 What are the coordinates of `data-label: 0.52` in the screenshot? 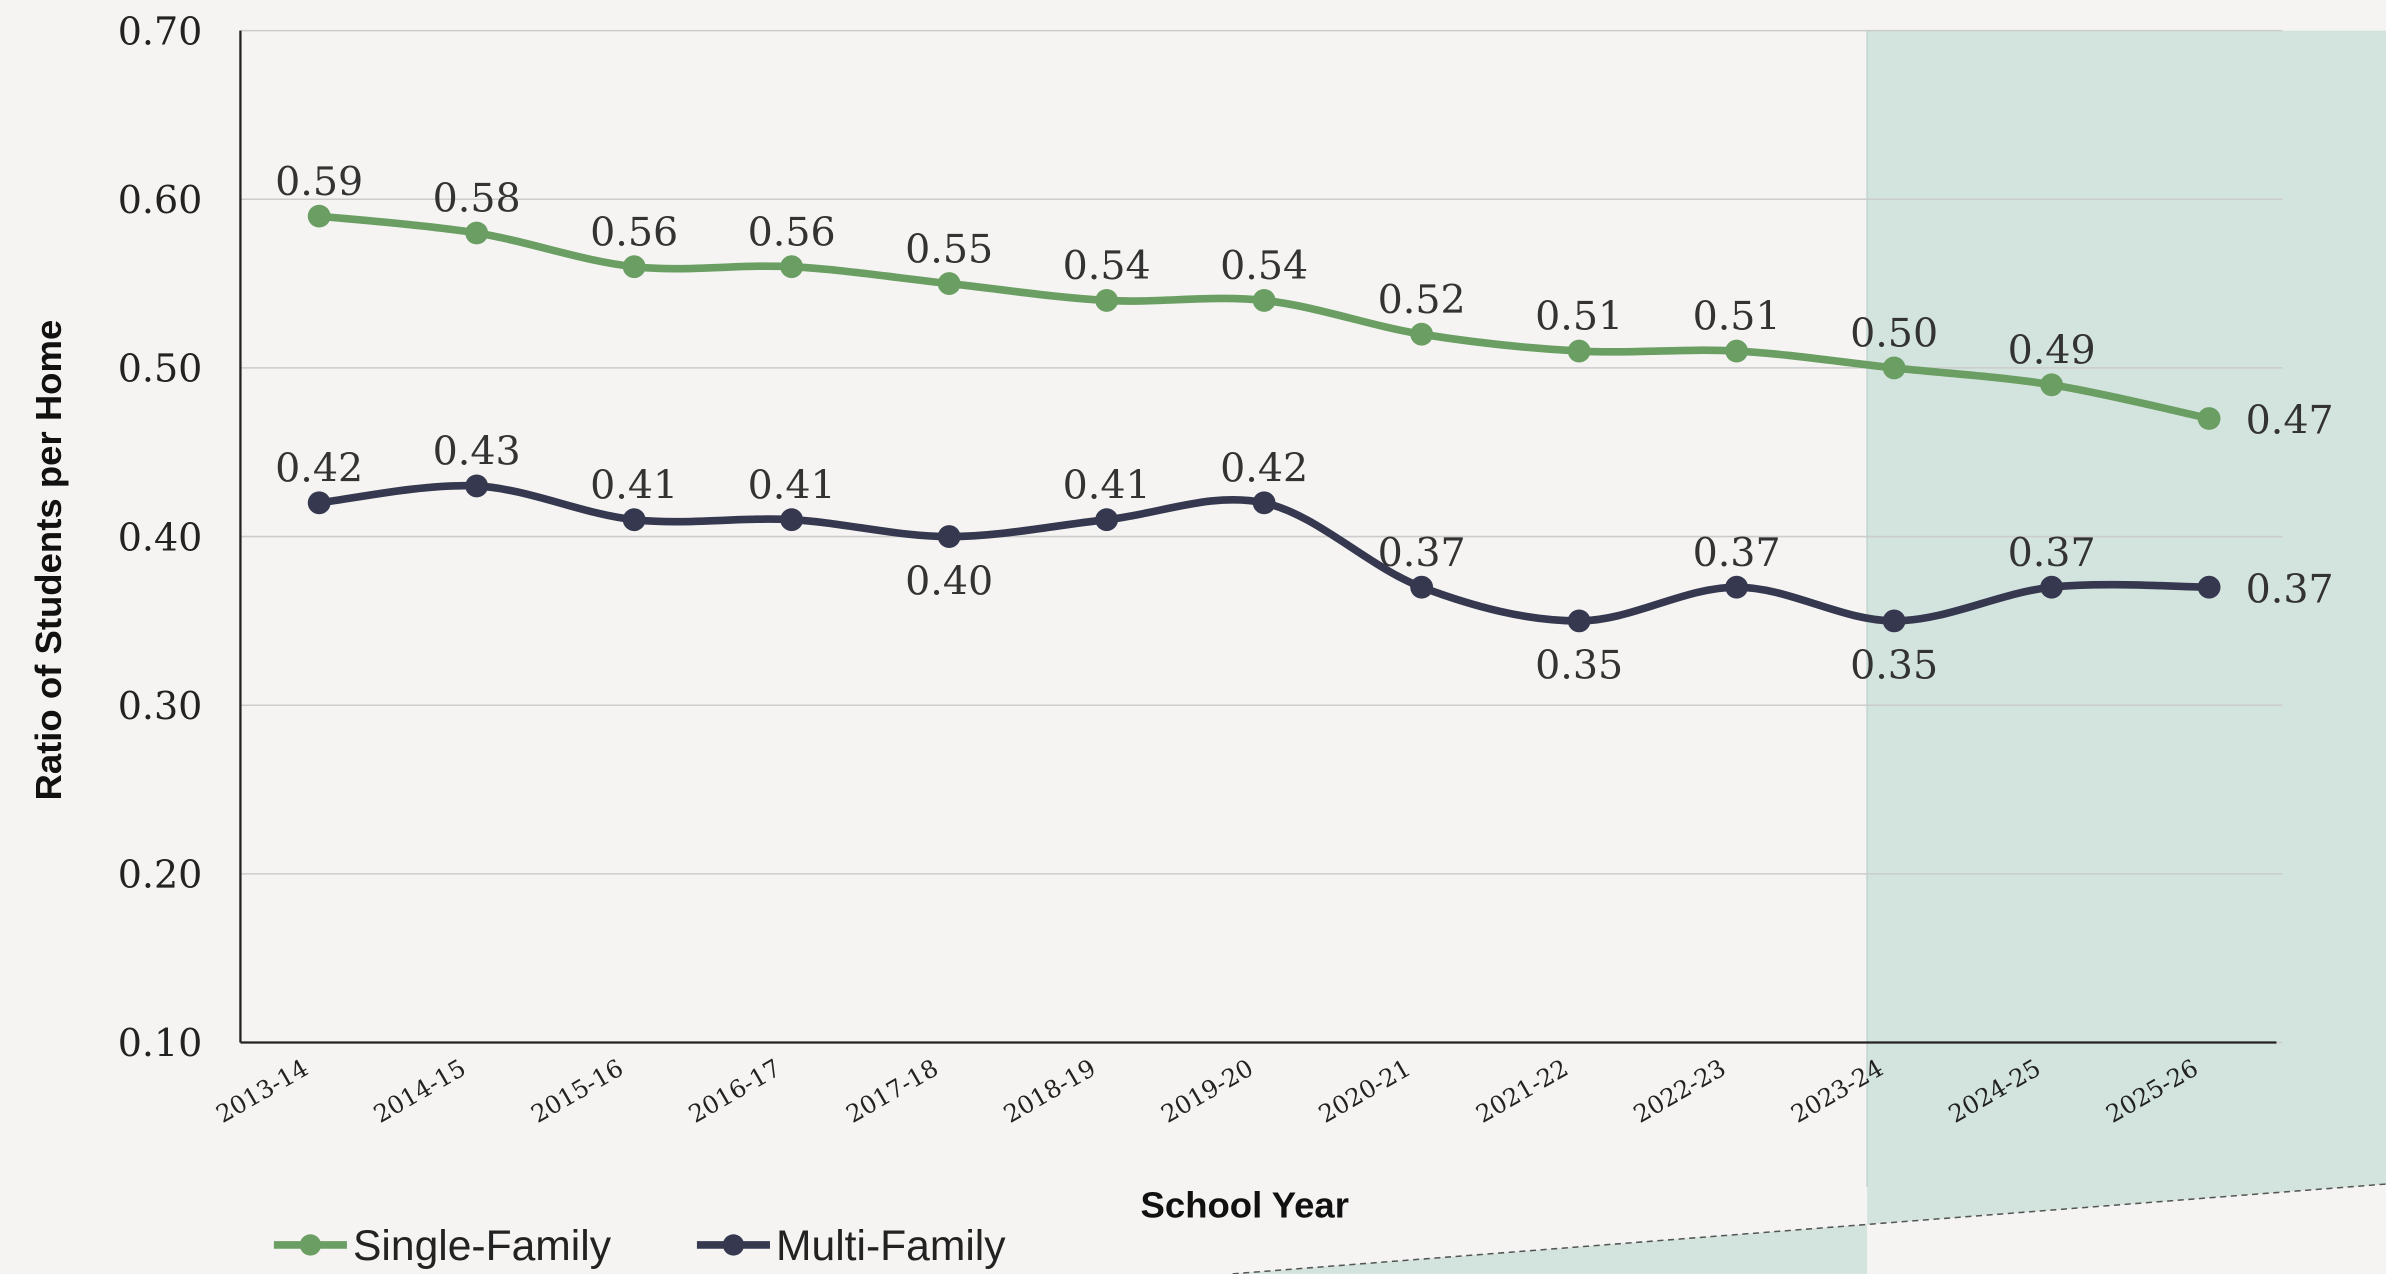 It's located at (1422, 300).